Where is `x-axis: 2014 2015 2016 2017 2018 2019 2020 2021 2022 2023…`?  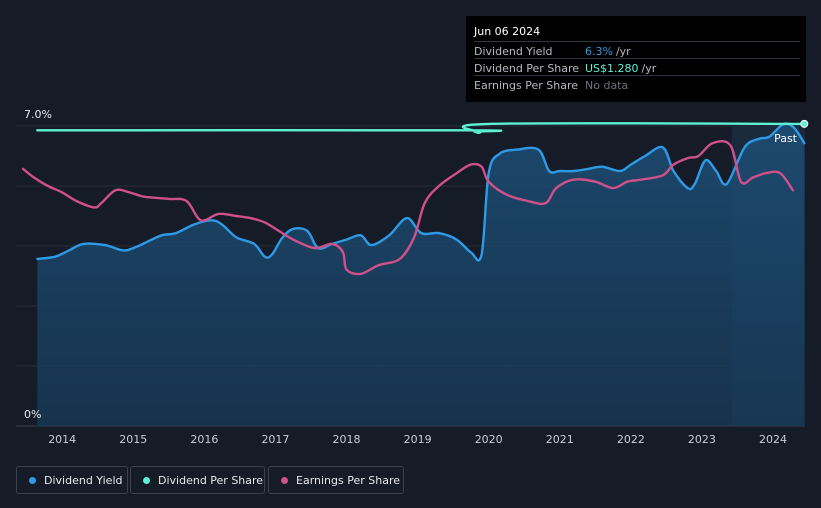 x-axis: 2014 2015 2016 2017 2018 2019 2020 2021 2022 2023… is located at coordinates (417, 439).